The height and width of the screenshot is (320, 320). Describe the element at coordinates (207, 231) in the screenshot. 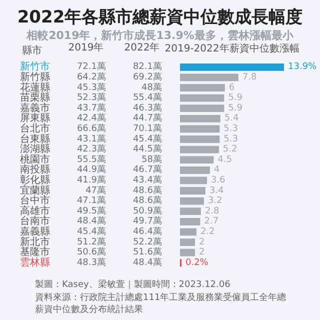

I see `data-label: 2.2` at that location.